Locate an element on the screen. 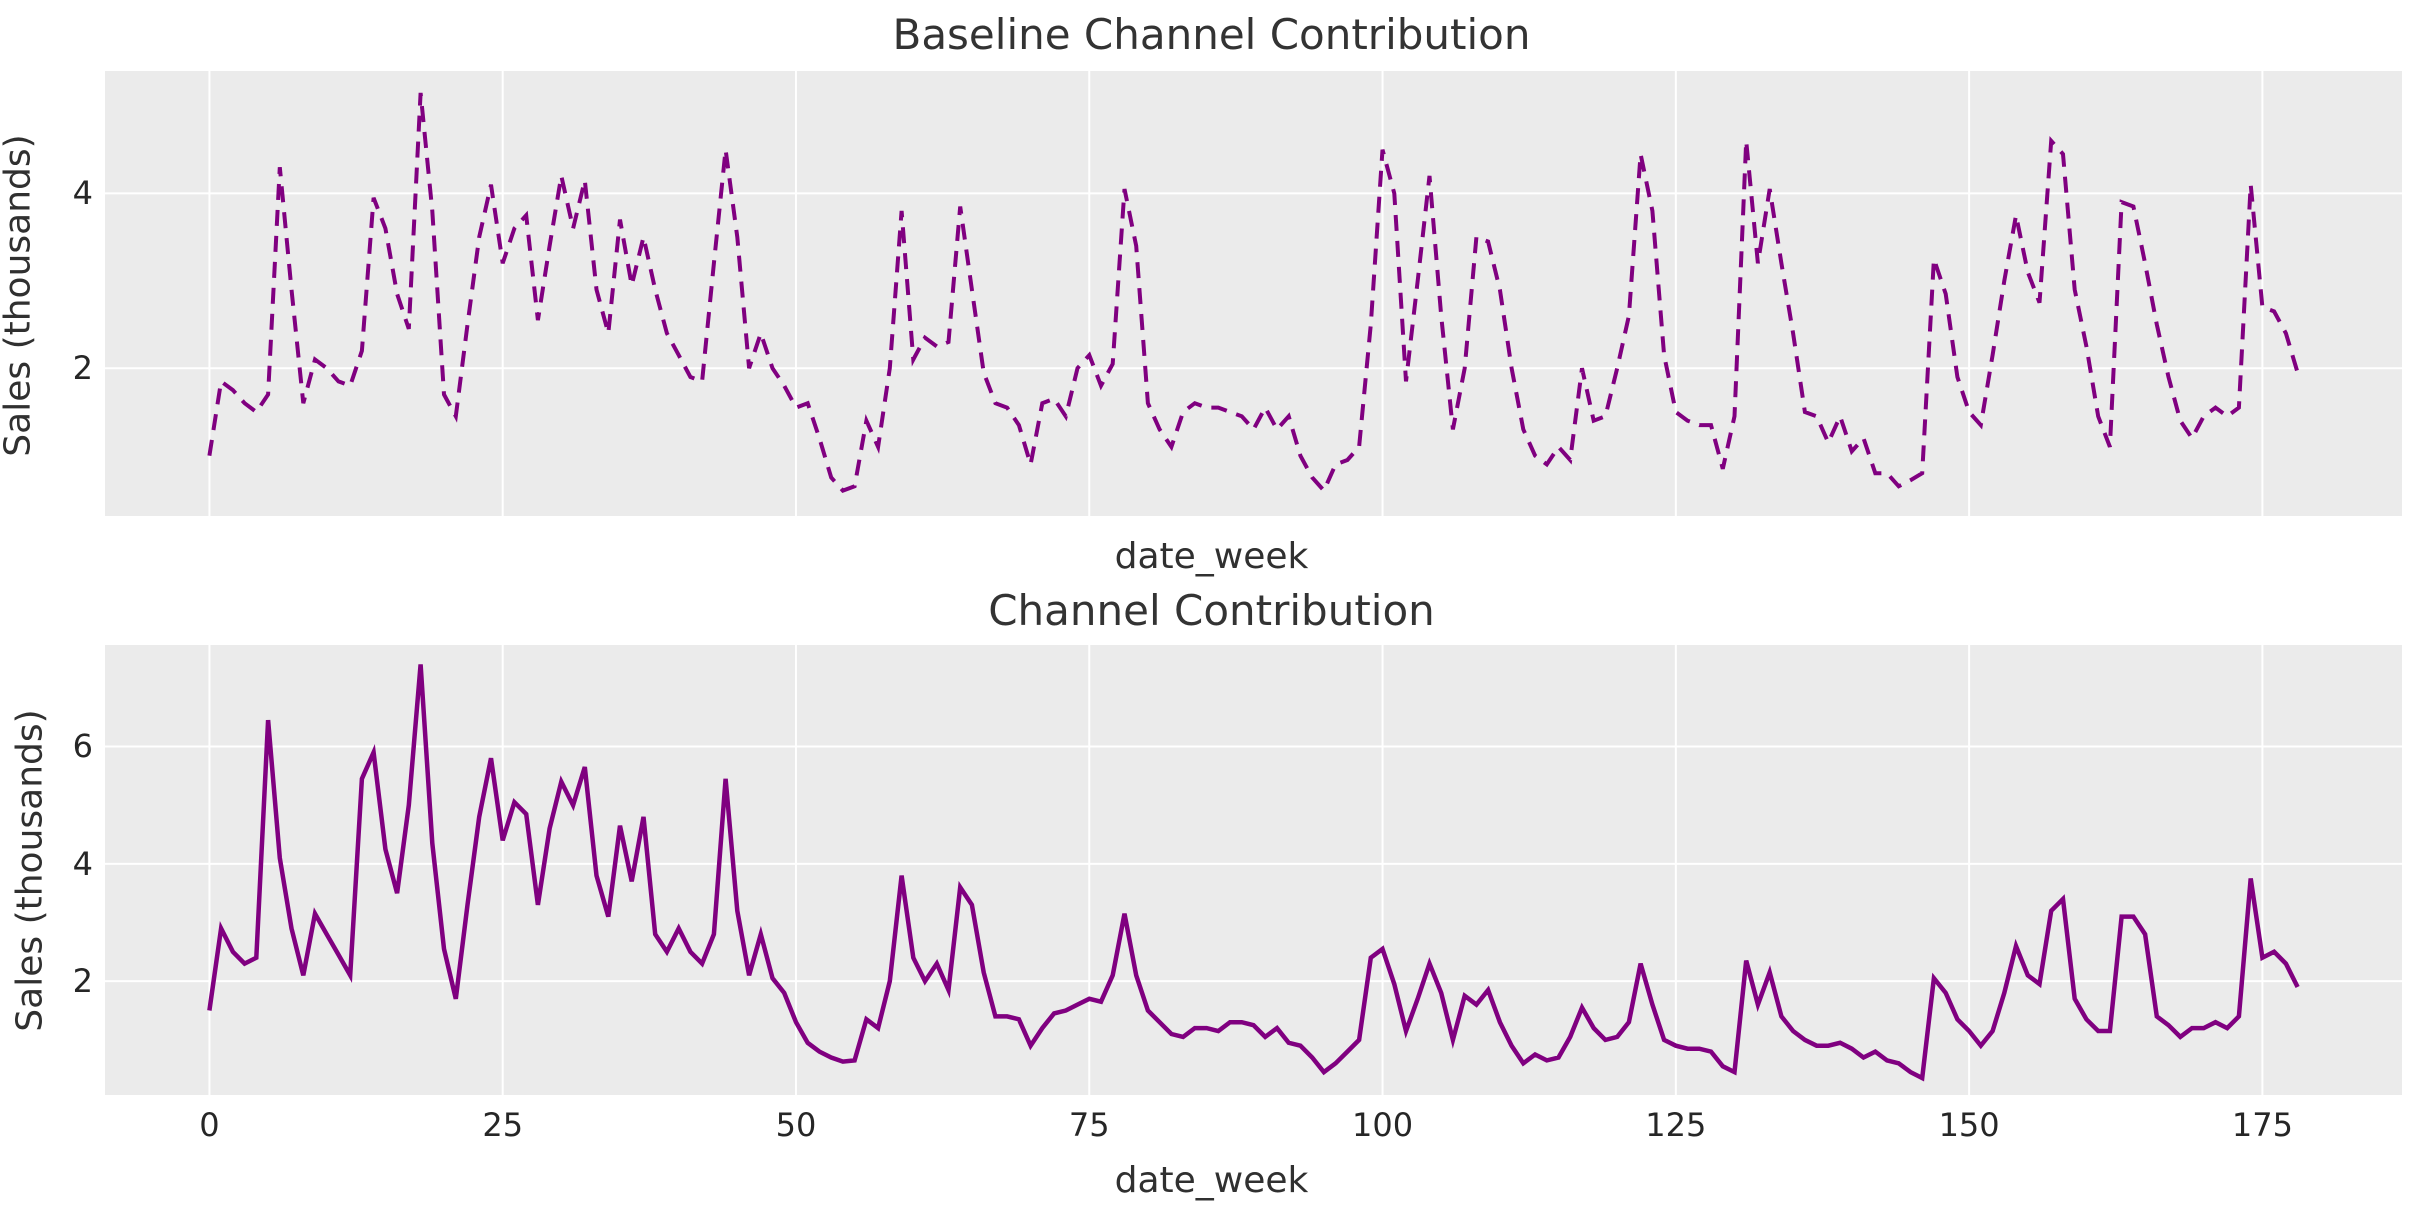 The height and width of the screenshot is (1223, 2423). y-tick-label: 6 is located at coordinates (82, 746).